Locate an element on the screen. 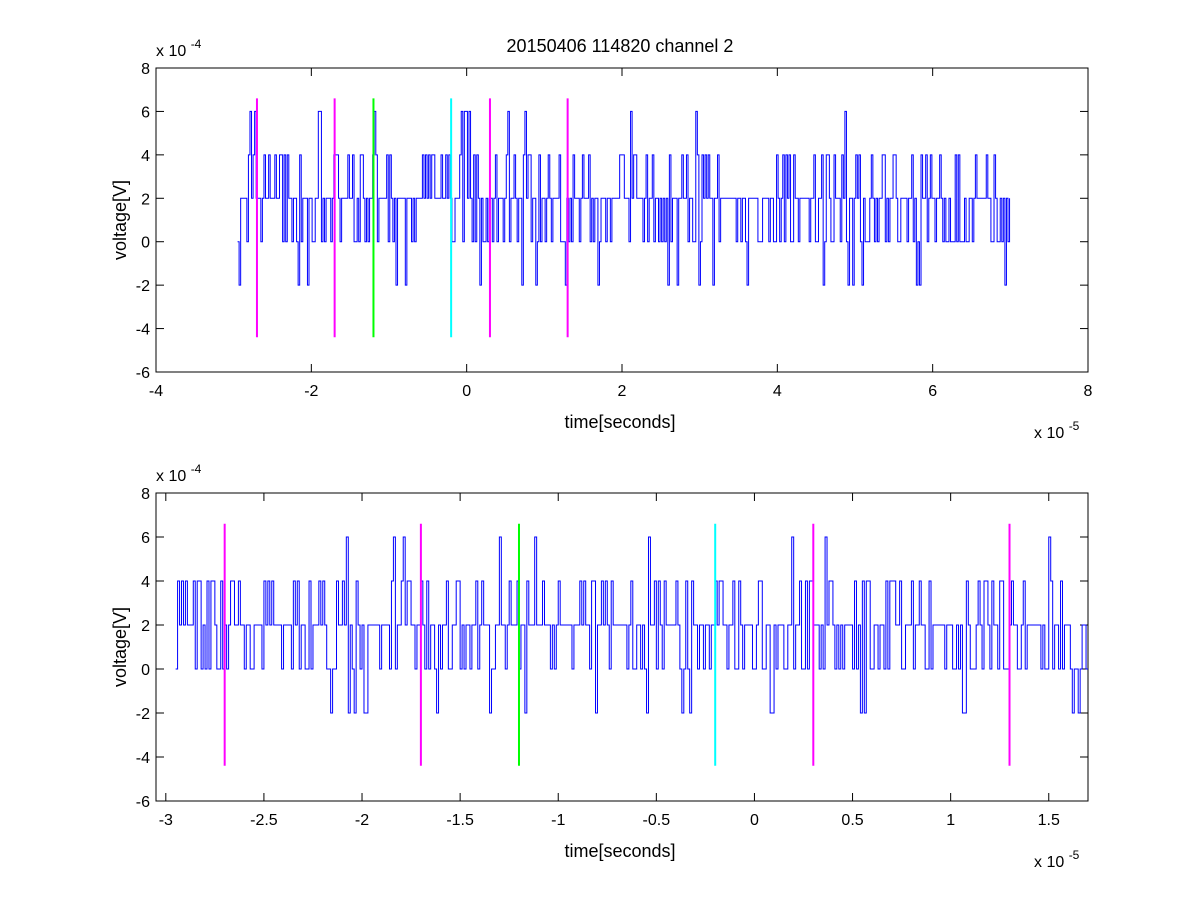  x-tick-label: 1 is located at coordinates (950, 820).